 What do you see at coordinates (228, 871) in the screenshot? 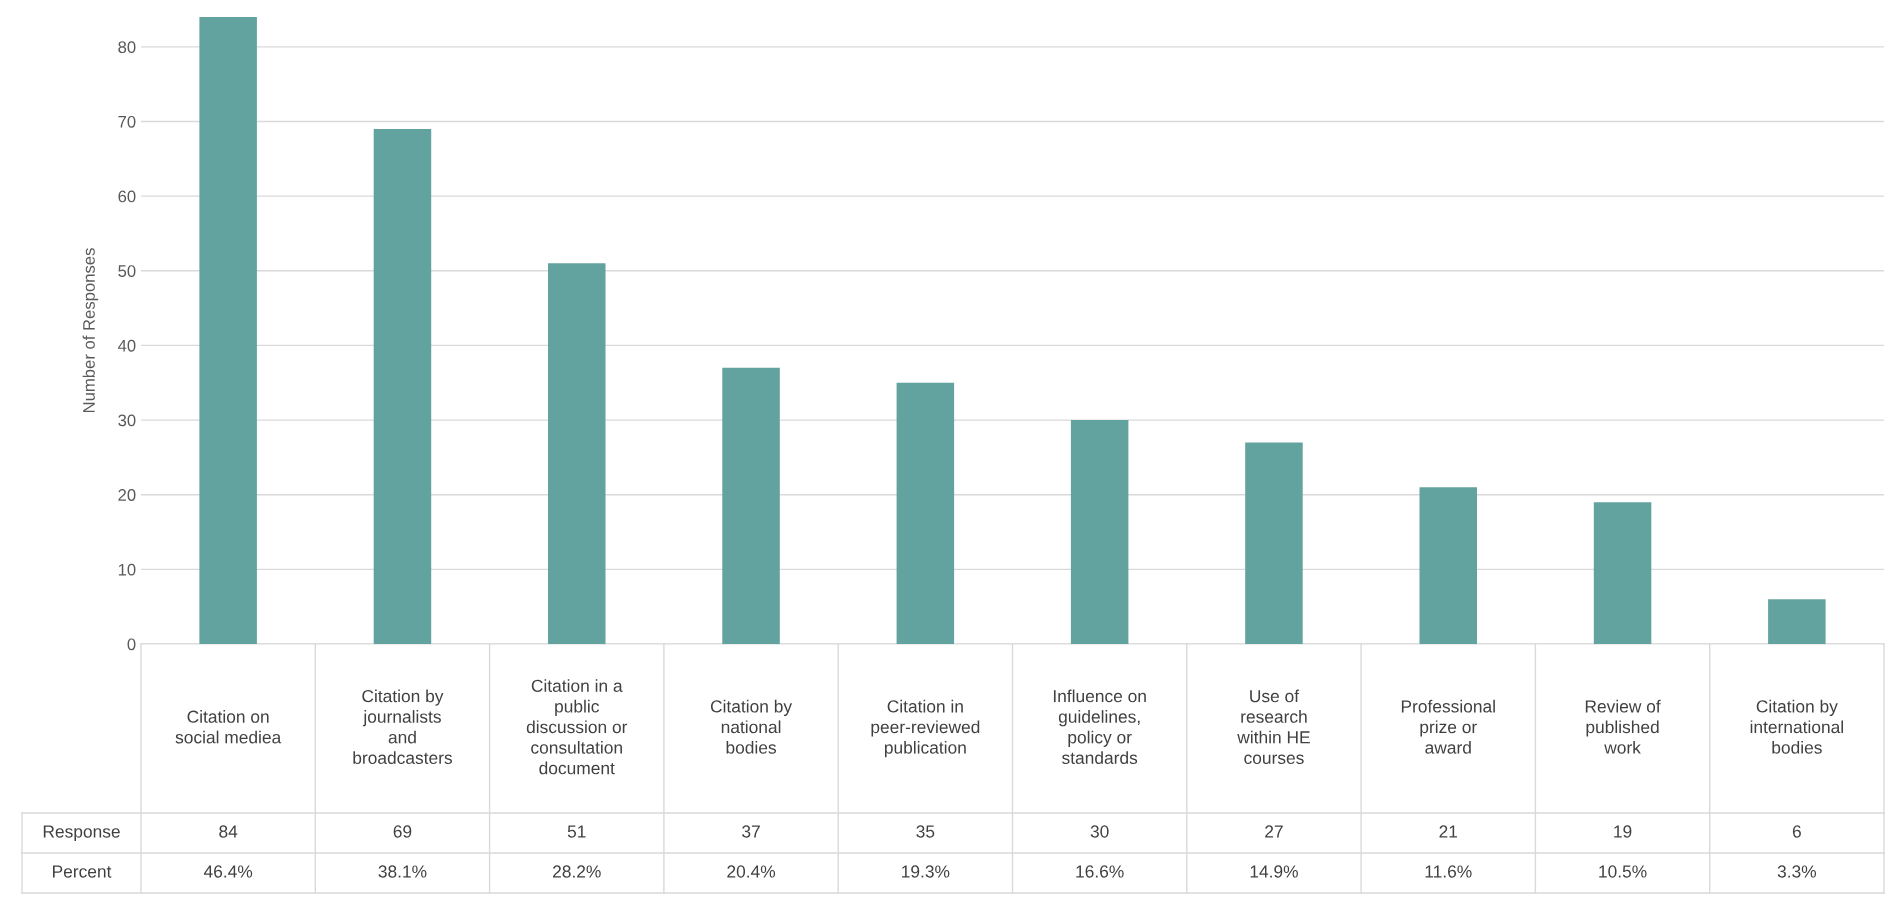
I see `text: 46.4%` at bounding box center [228, 871].